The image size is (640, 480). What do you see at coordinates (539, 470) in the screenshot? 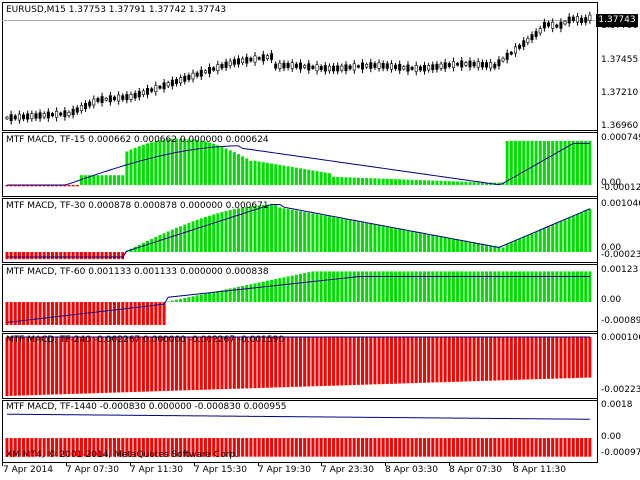
I see `time-tick: 8 Apr 11:30` at bounding box center [539, 470].